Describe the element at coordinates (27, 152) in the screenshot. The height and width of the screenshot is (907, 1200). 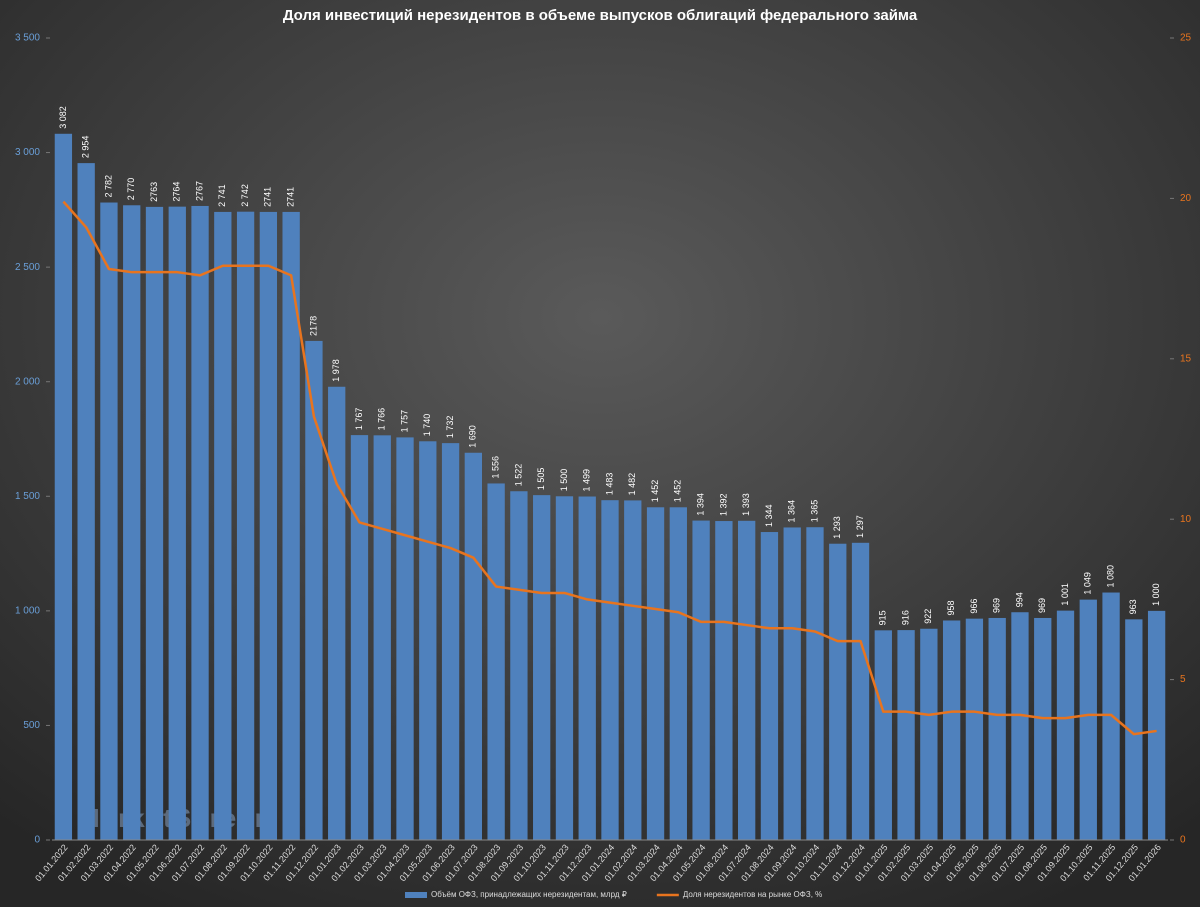
I see `y-tick-label: 3 000` at that location.